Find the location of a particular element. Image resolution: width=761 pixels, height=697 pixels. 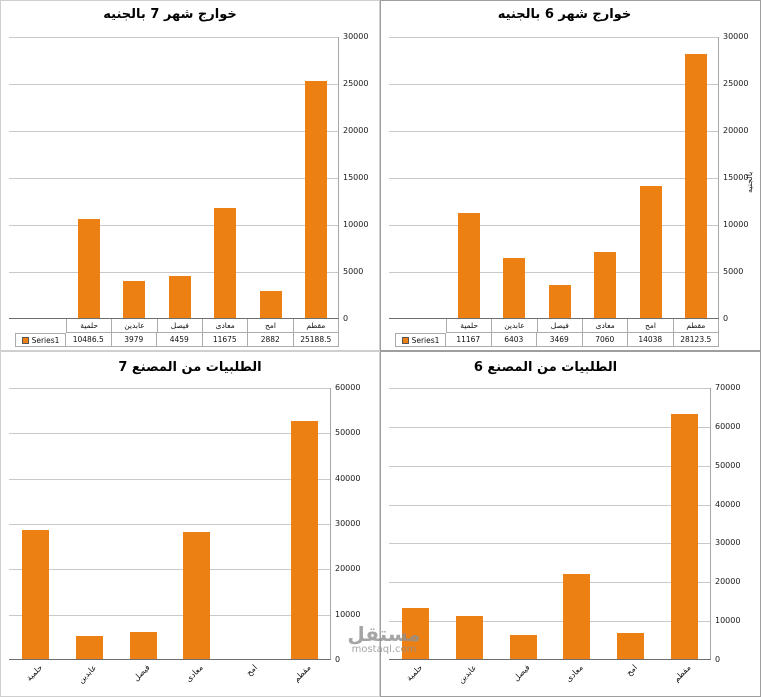

y-axis: 0 10000 20000 30000 40000 50000 60000 70000 is located at coordinates (736, 523).